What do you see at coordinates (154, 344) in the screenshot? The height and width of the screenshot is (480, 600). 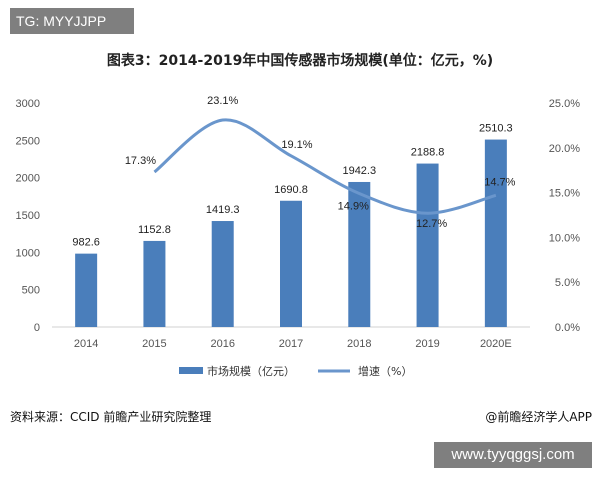 I see `x-tick-label: 2015` at bounding box center [154, 344].